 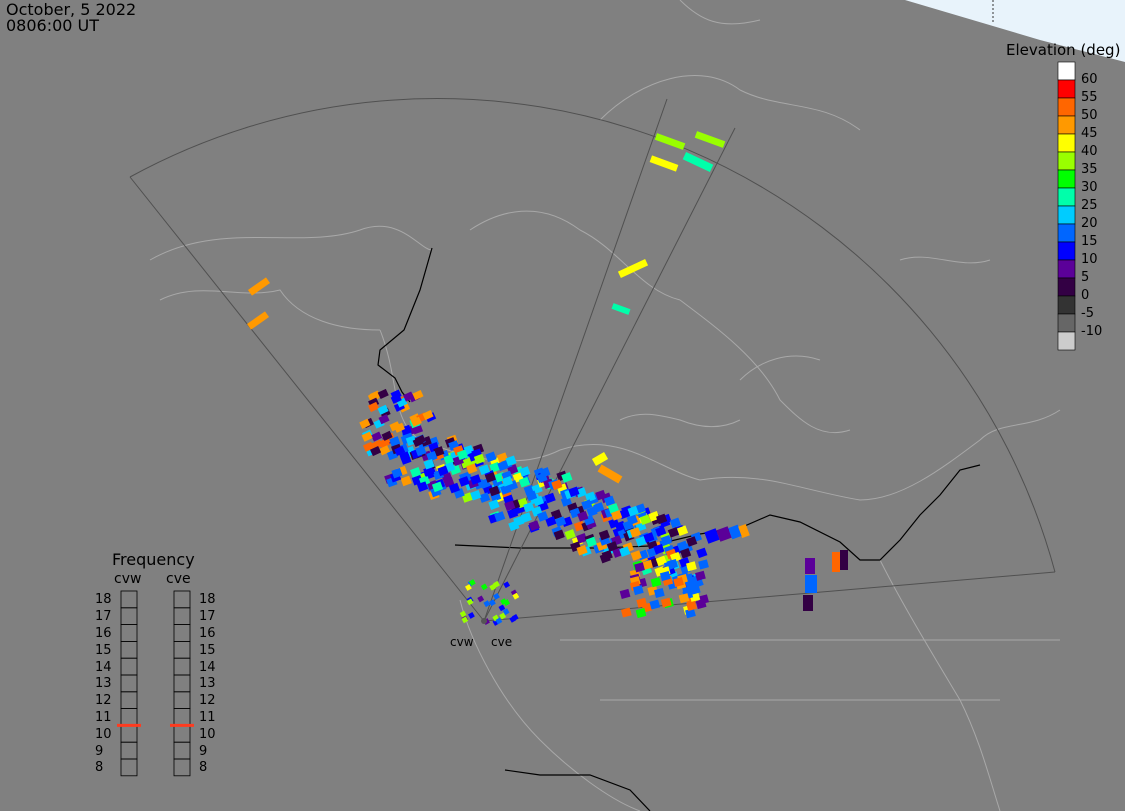 What do you see at coordinates (182, 767) in the screenshot?
I see `frequency-gauge-cell` at bounding box center [182, 767].